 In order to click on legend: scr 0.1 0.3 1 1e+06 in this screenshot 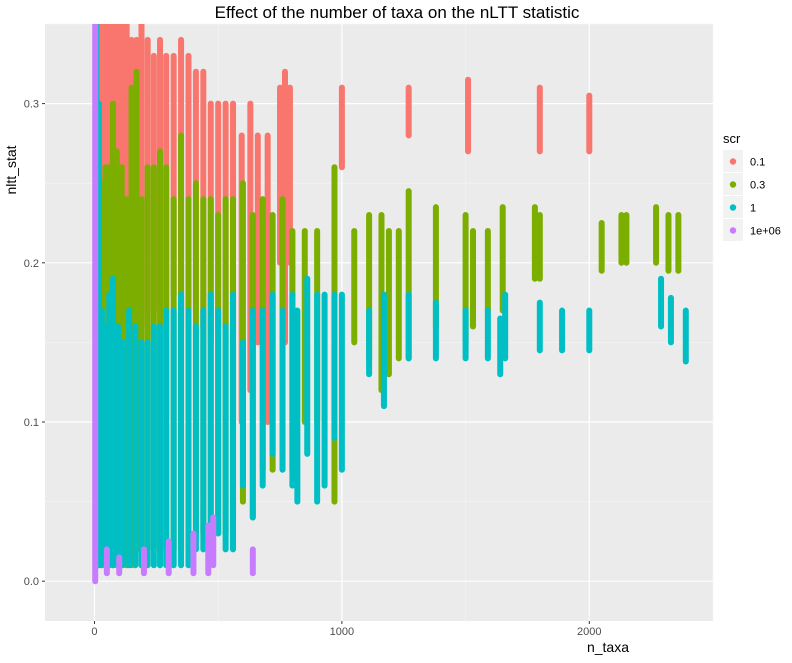, I will do `click(752, 186)`.